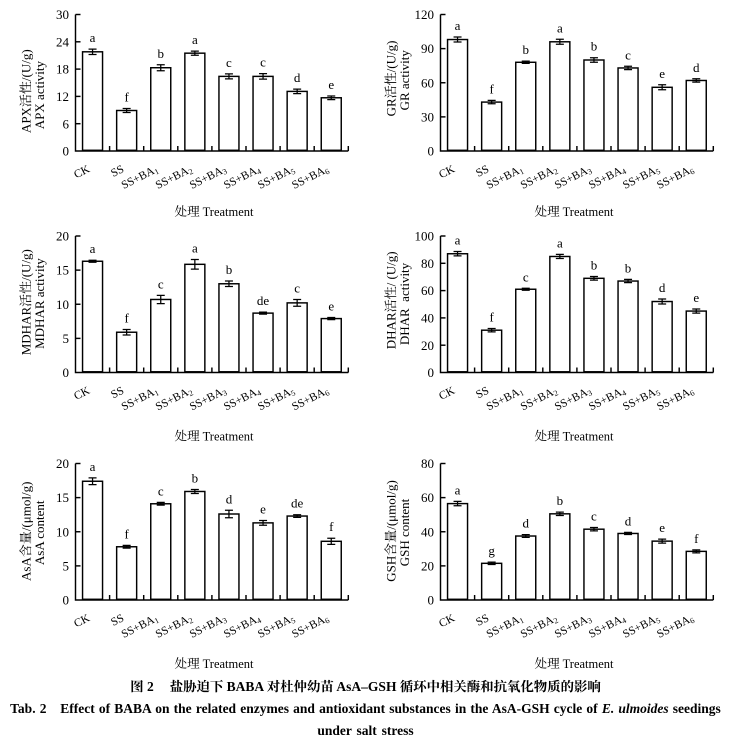  Describe the element at coordinates (695, 708) in the screenshot. I see `svg-text: seedings` at that location.